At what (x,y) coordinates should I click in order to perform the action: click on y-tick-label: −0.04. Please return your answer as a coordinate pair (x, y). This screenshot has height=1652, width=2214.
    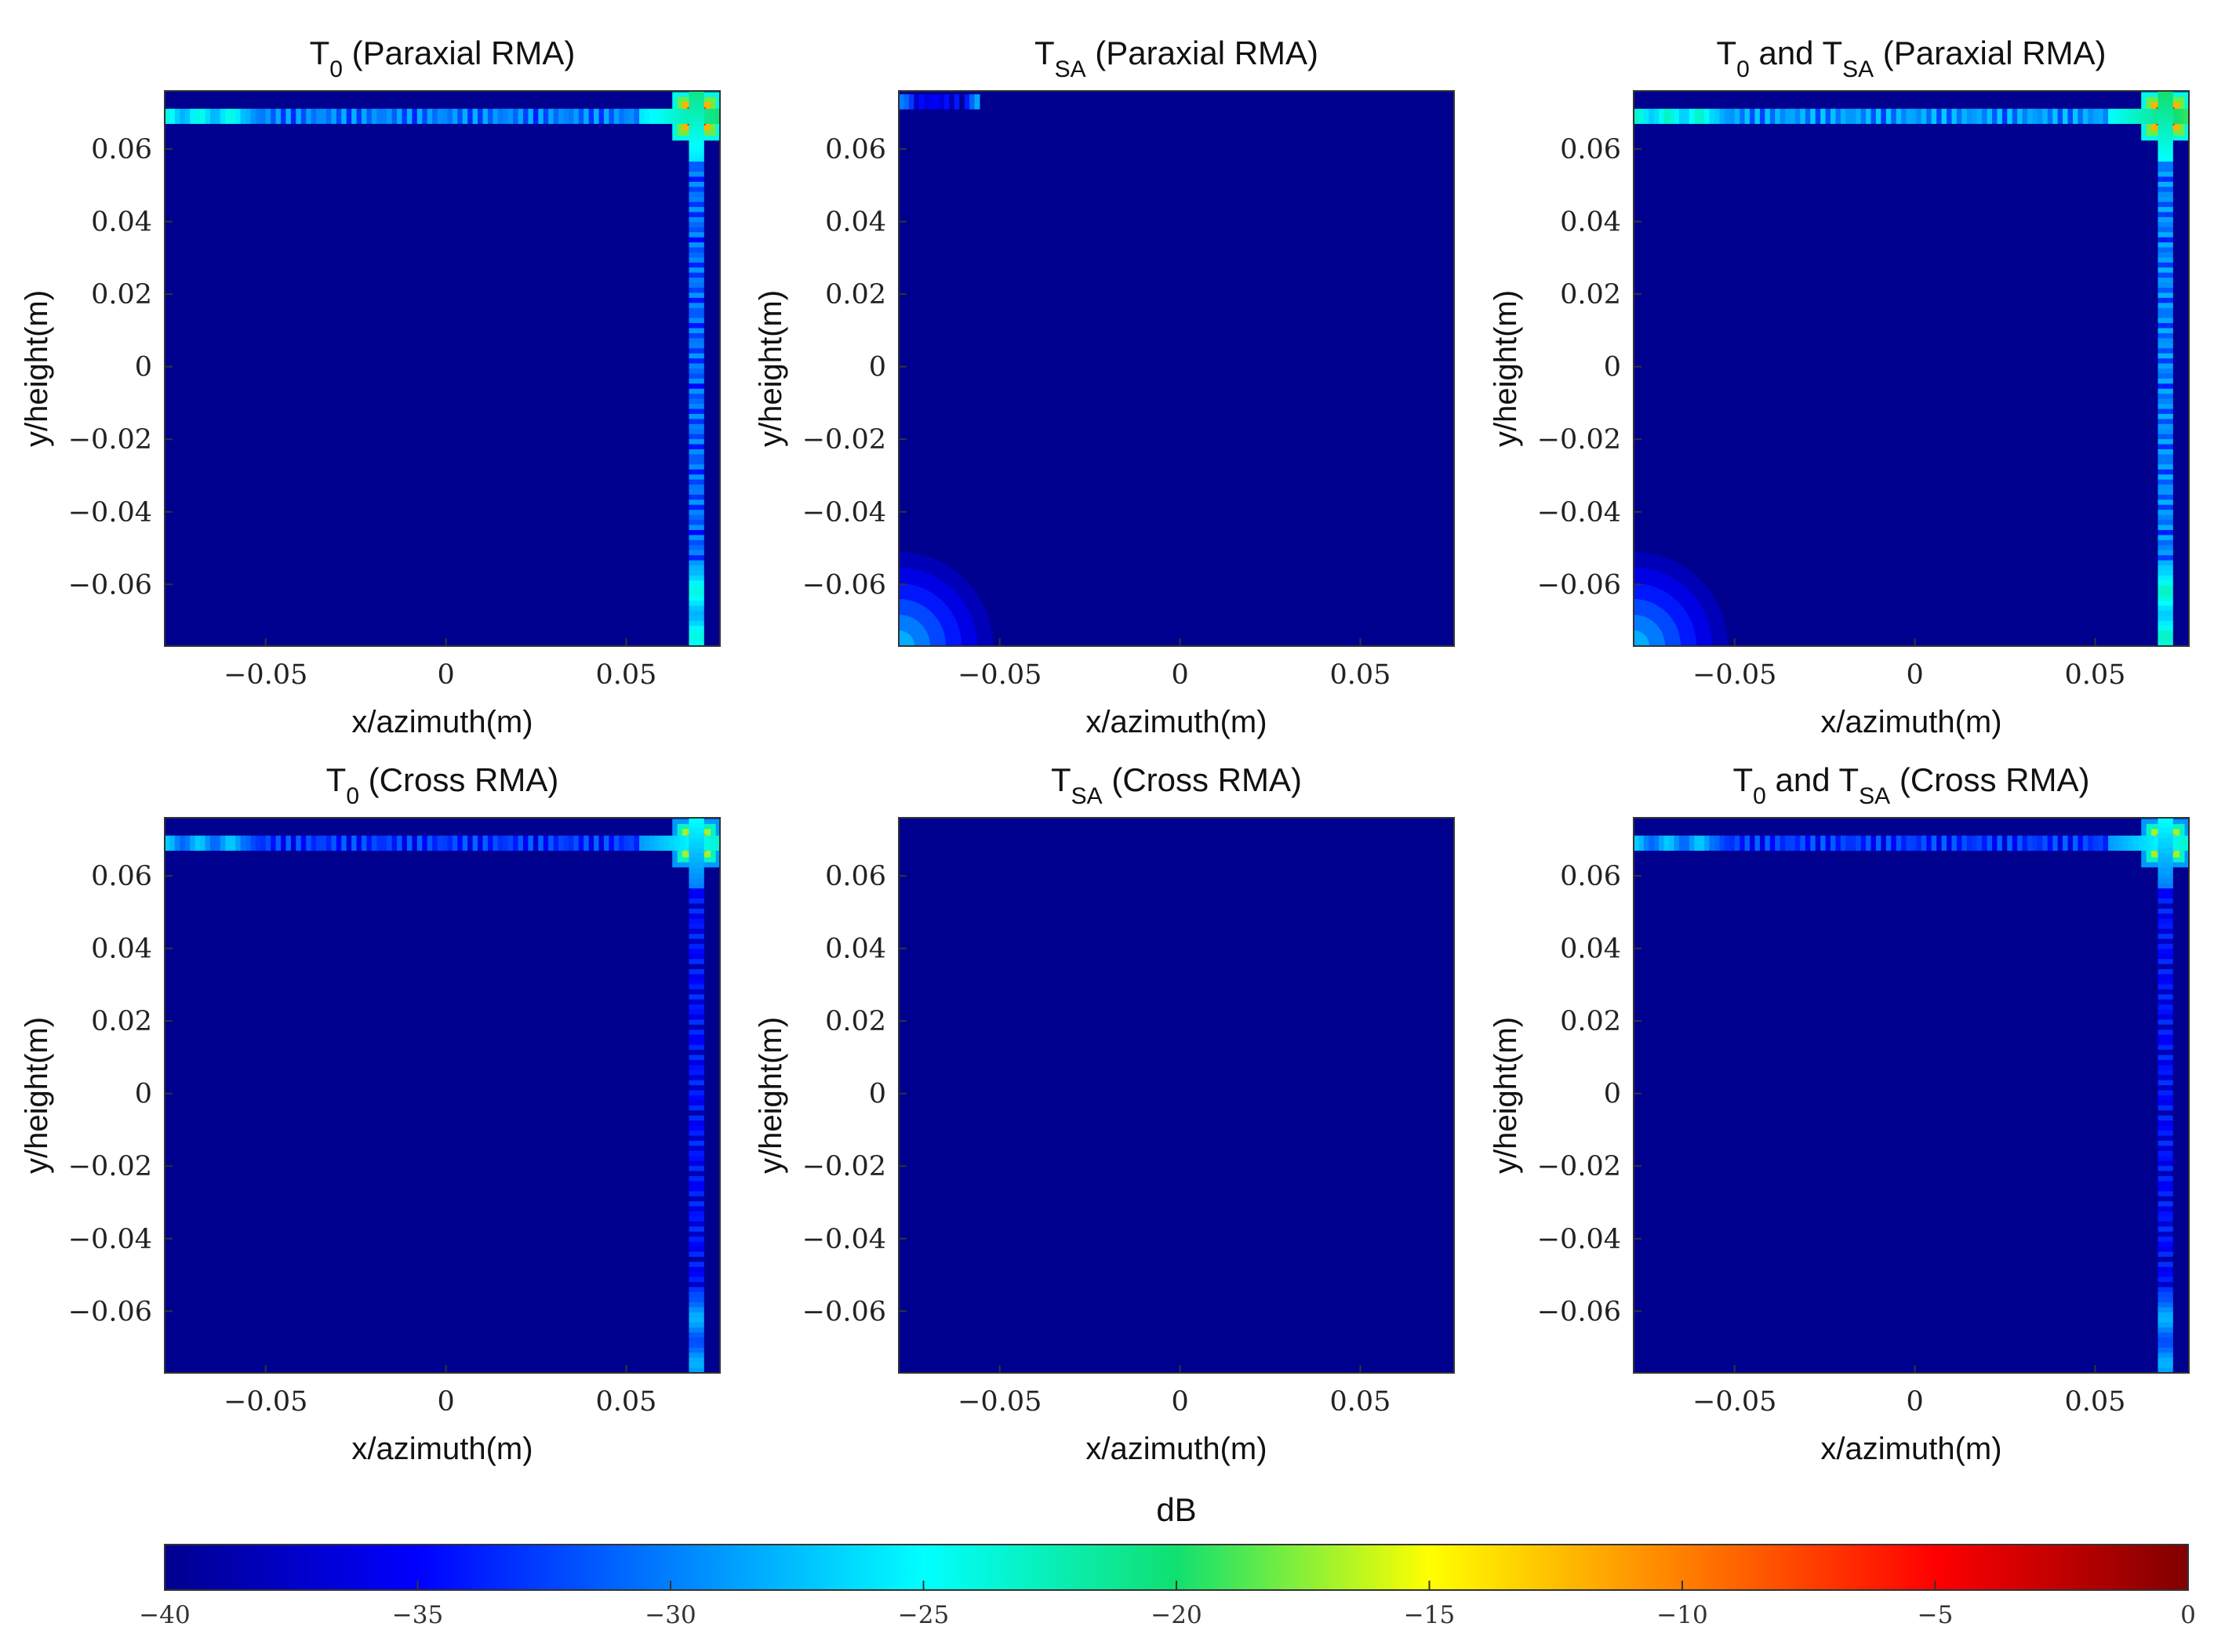
    Looking at the image, I should click on (844, 512).